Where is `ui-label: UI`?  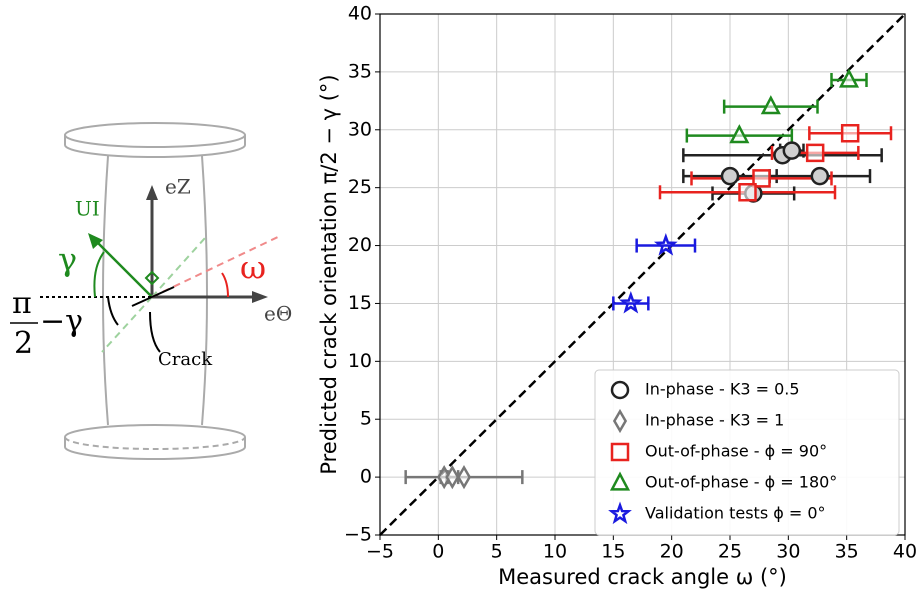
ui-label: UI is located at coordinates (87, 209).